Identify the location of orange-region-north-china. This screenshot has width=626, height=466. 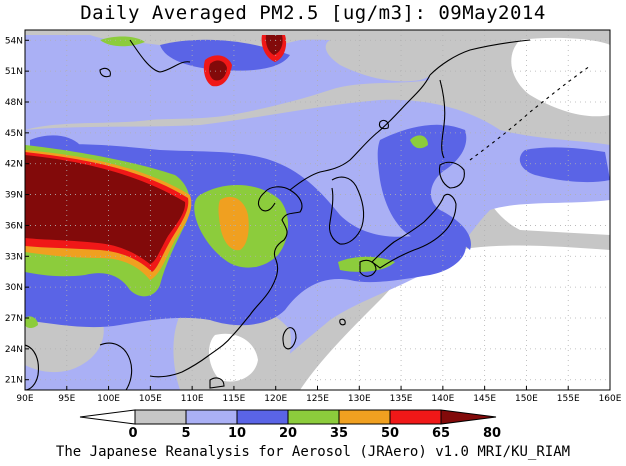
(233, 223).